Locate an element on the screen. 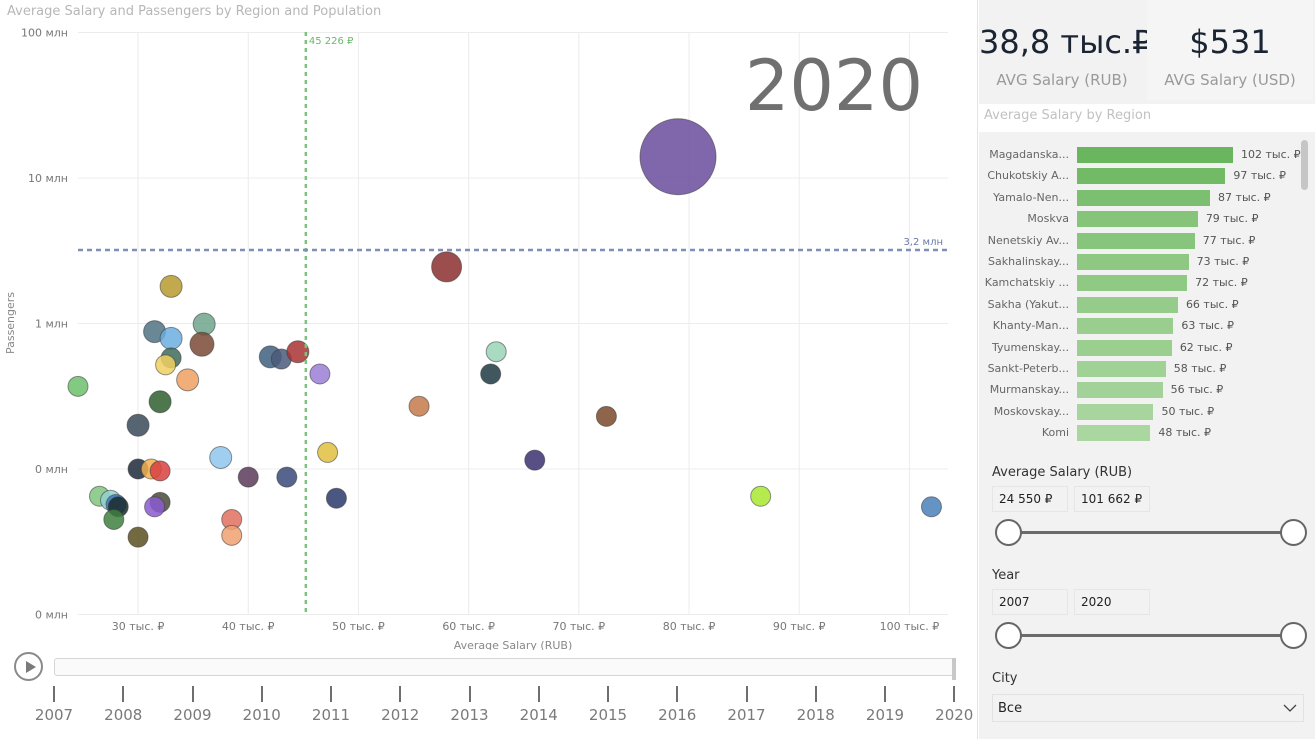 Image resolution: width=1315 pixels, height=739 pixels. timeline-year-label: 2012 is located at coordinates (400, 715).